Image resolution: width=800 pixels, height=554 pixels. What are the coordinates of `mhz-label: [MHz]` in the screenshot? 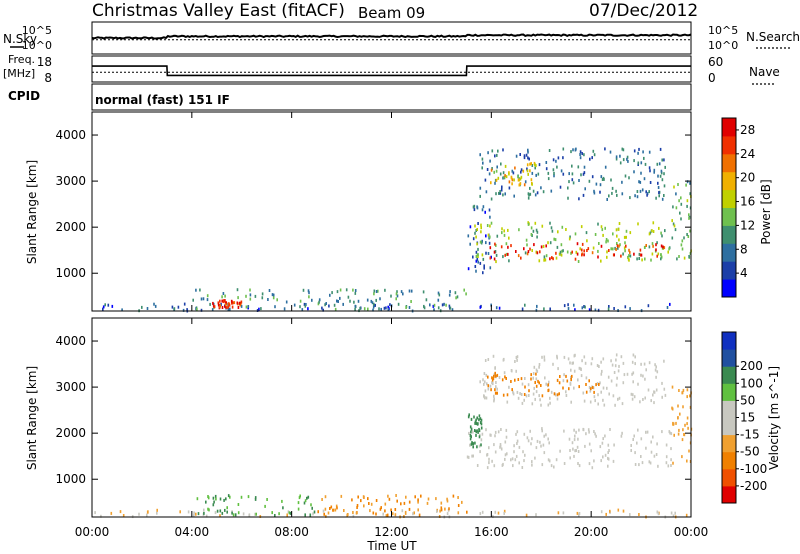 It's located at (19, 73).